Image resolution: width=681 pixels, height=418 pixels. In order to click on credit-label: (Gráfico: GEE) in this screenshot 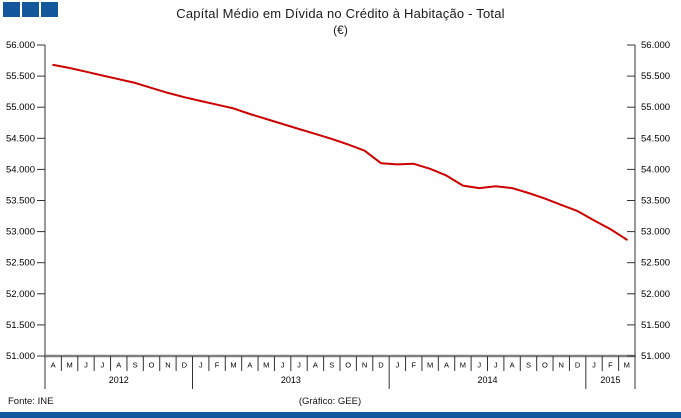, I will do `click(330, 401)`.